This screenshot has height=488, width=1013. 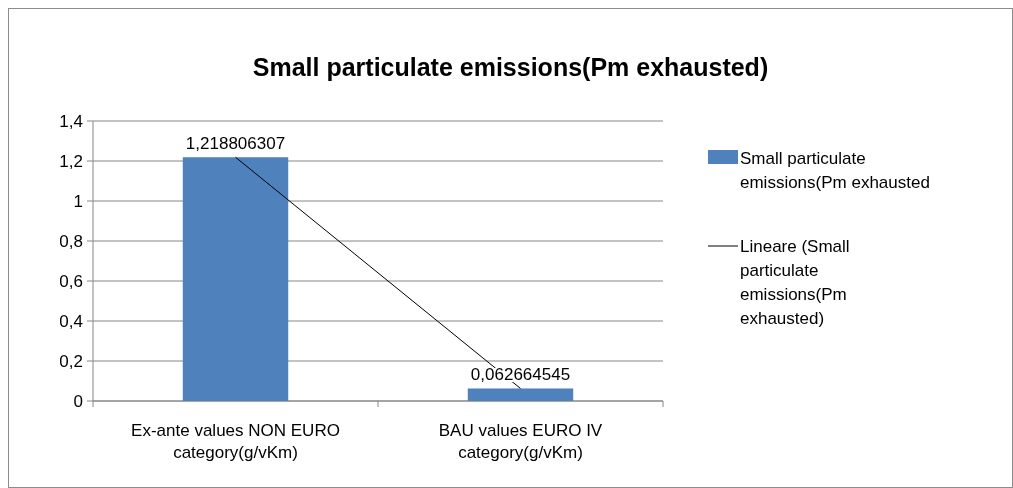 What do you see at coordinates (78, 401) in the screenshot?
I see `y-tick-label: 0` at bounding box center [78, 401].